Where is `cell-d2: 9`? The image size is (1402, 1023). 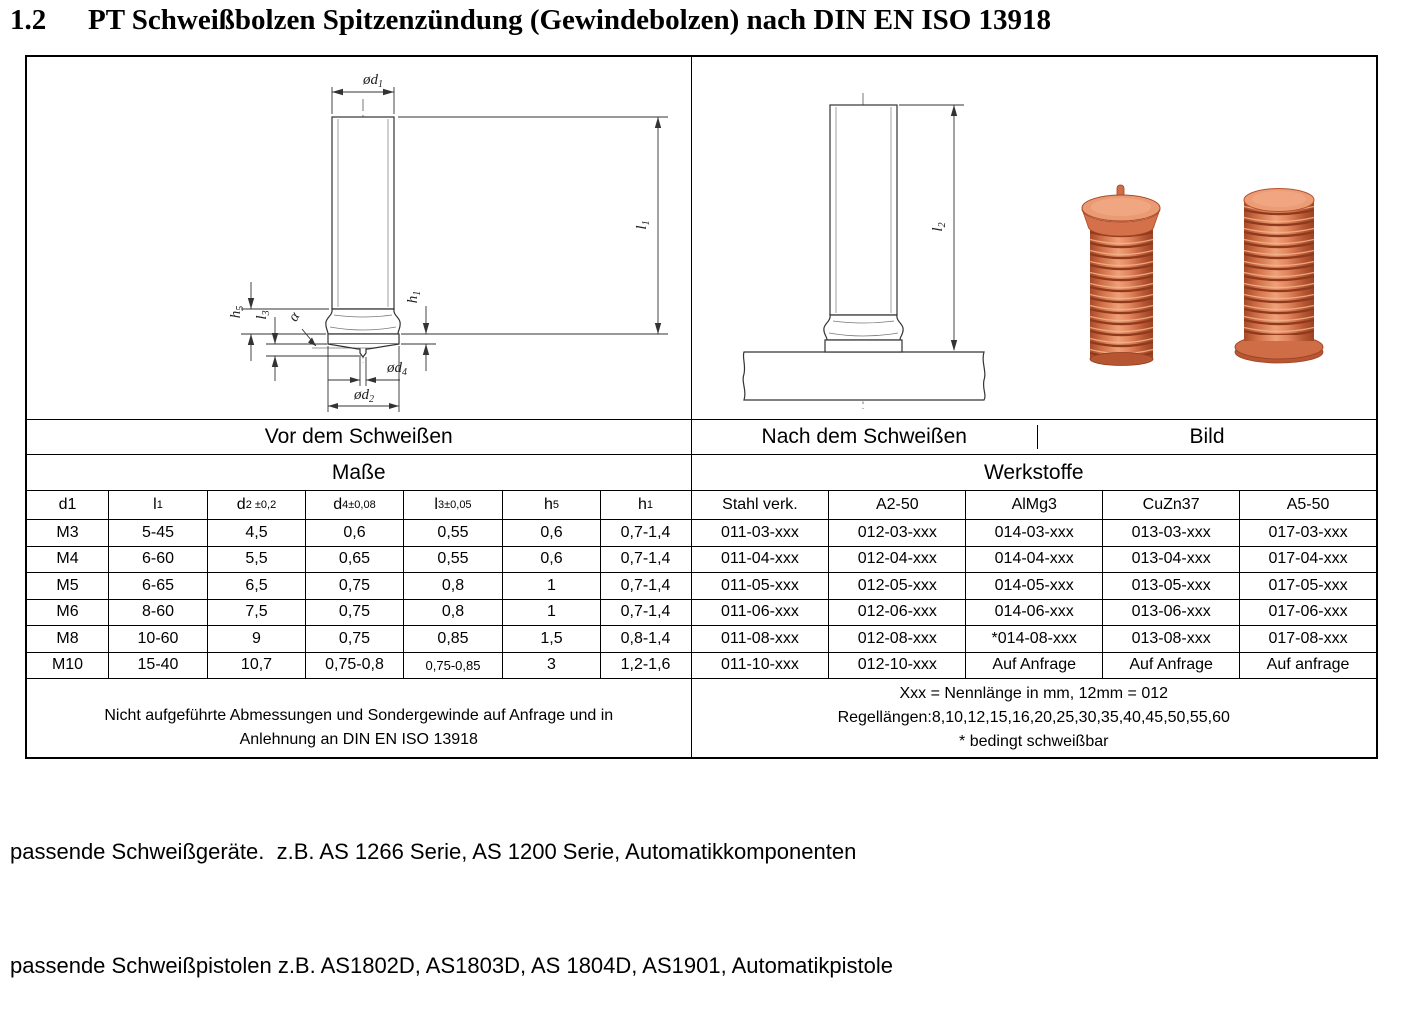 cell-d2: 9 is located at coordinates (256, 639).